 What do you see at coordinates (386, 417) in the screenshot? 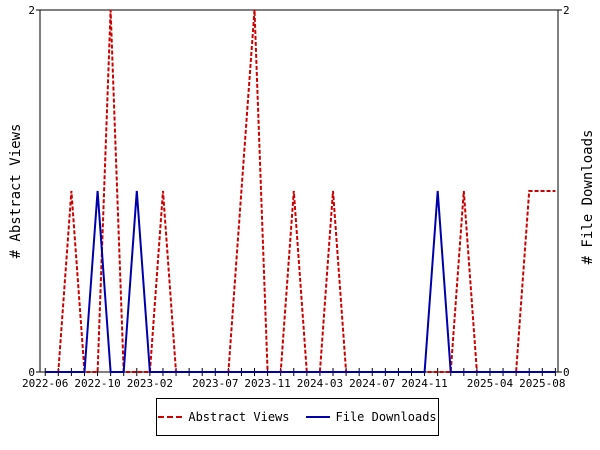
I see `legend-label-file-downloads: File Downloads` at bounding box center [386, 417].